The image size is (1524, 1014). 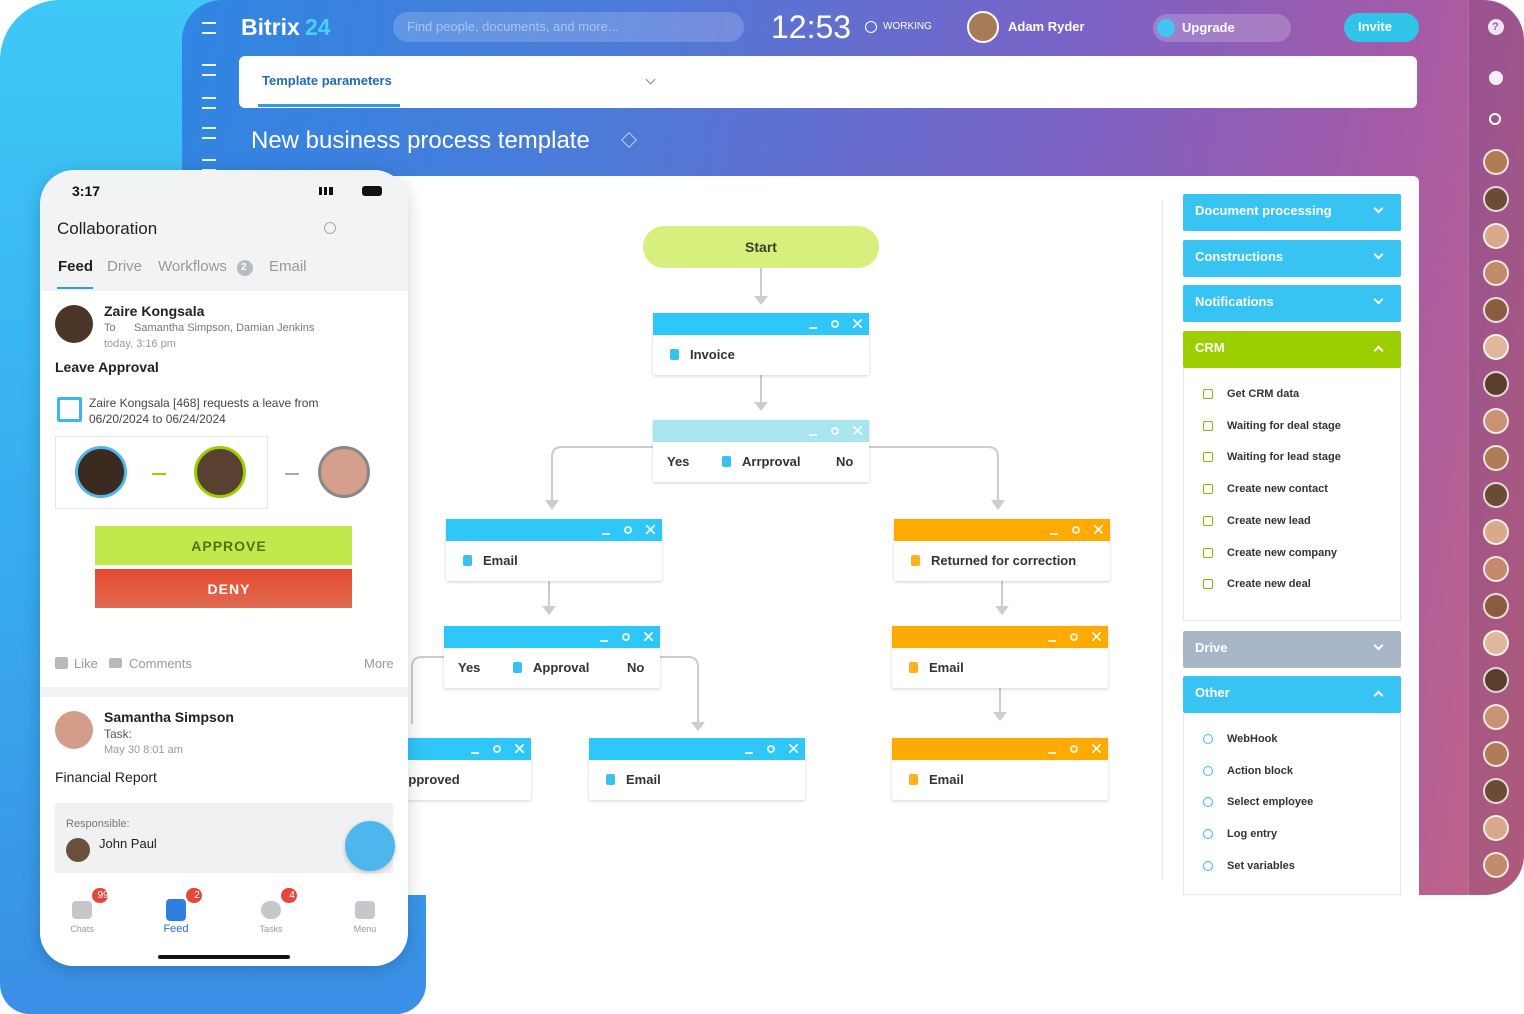 What do you see at coordinates (1282, 552) in the screenshot?
I see `sidebar-item: Create new company` at bounding box center [1282, 552].